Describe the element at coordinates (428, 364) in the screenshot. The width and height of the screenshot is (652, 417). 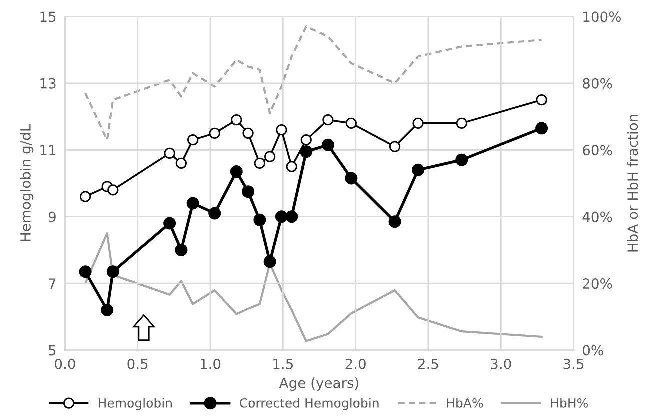
I see `x-tick-label: 2.5` at that location.